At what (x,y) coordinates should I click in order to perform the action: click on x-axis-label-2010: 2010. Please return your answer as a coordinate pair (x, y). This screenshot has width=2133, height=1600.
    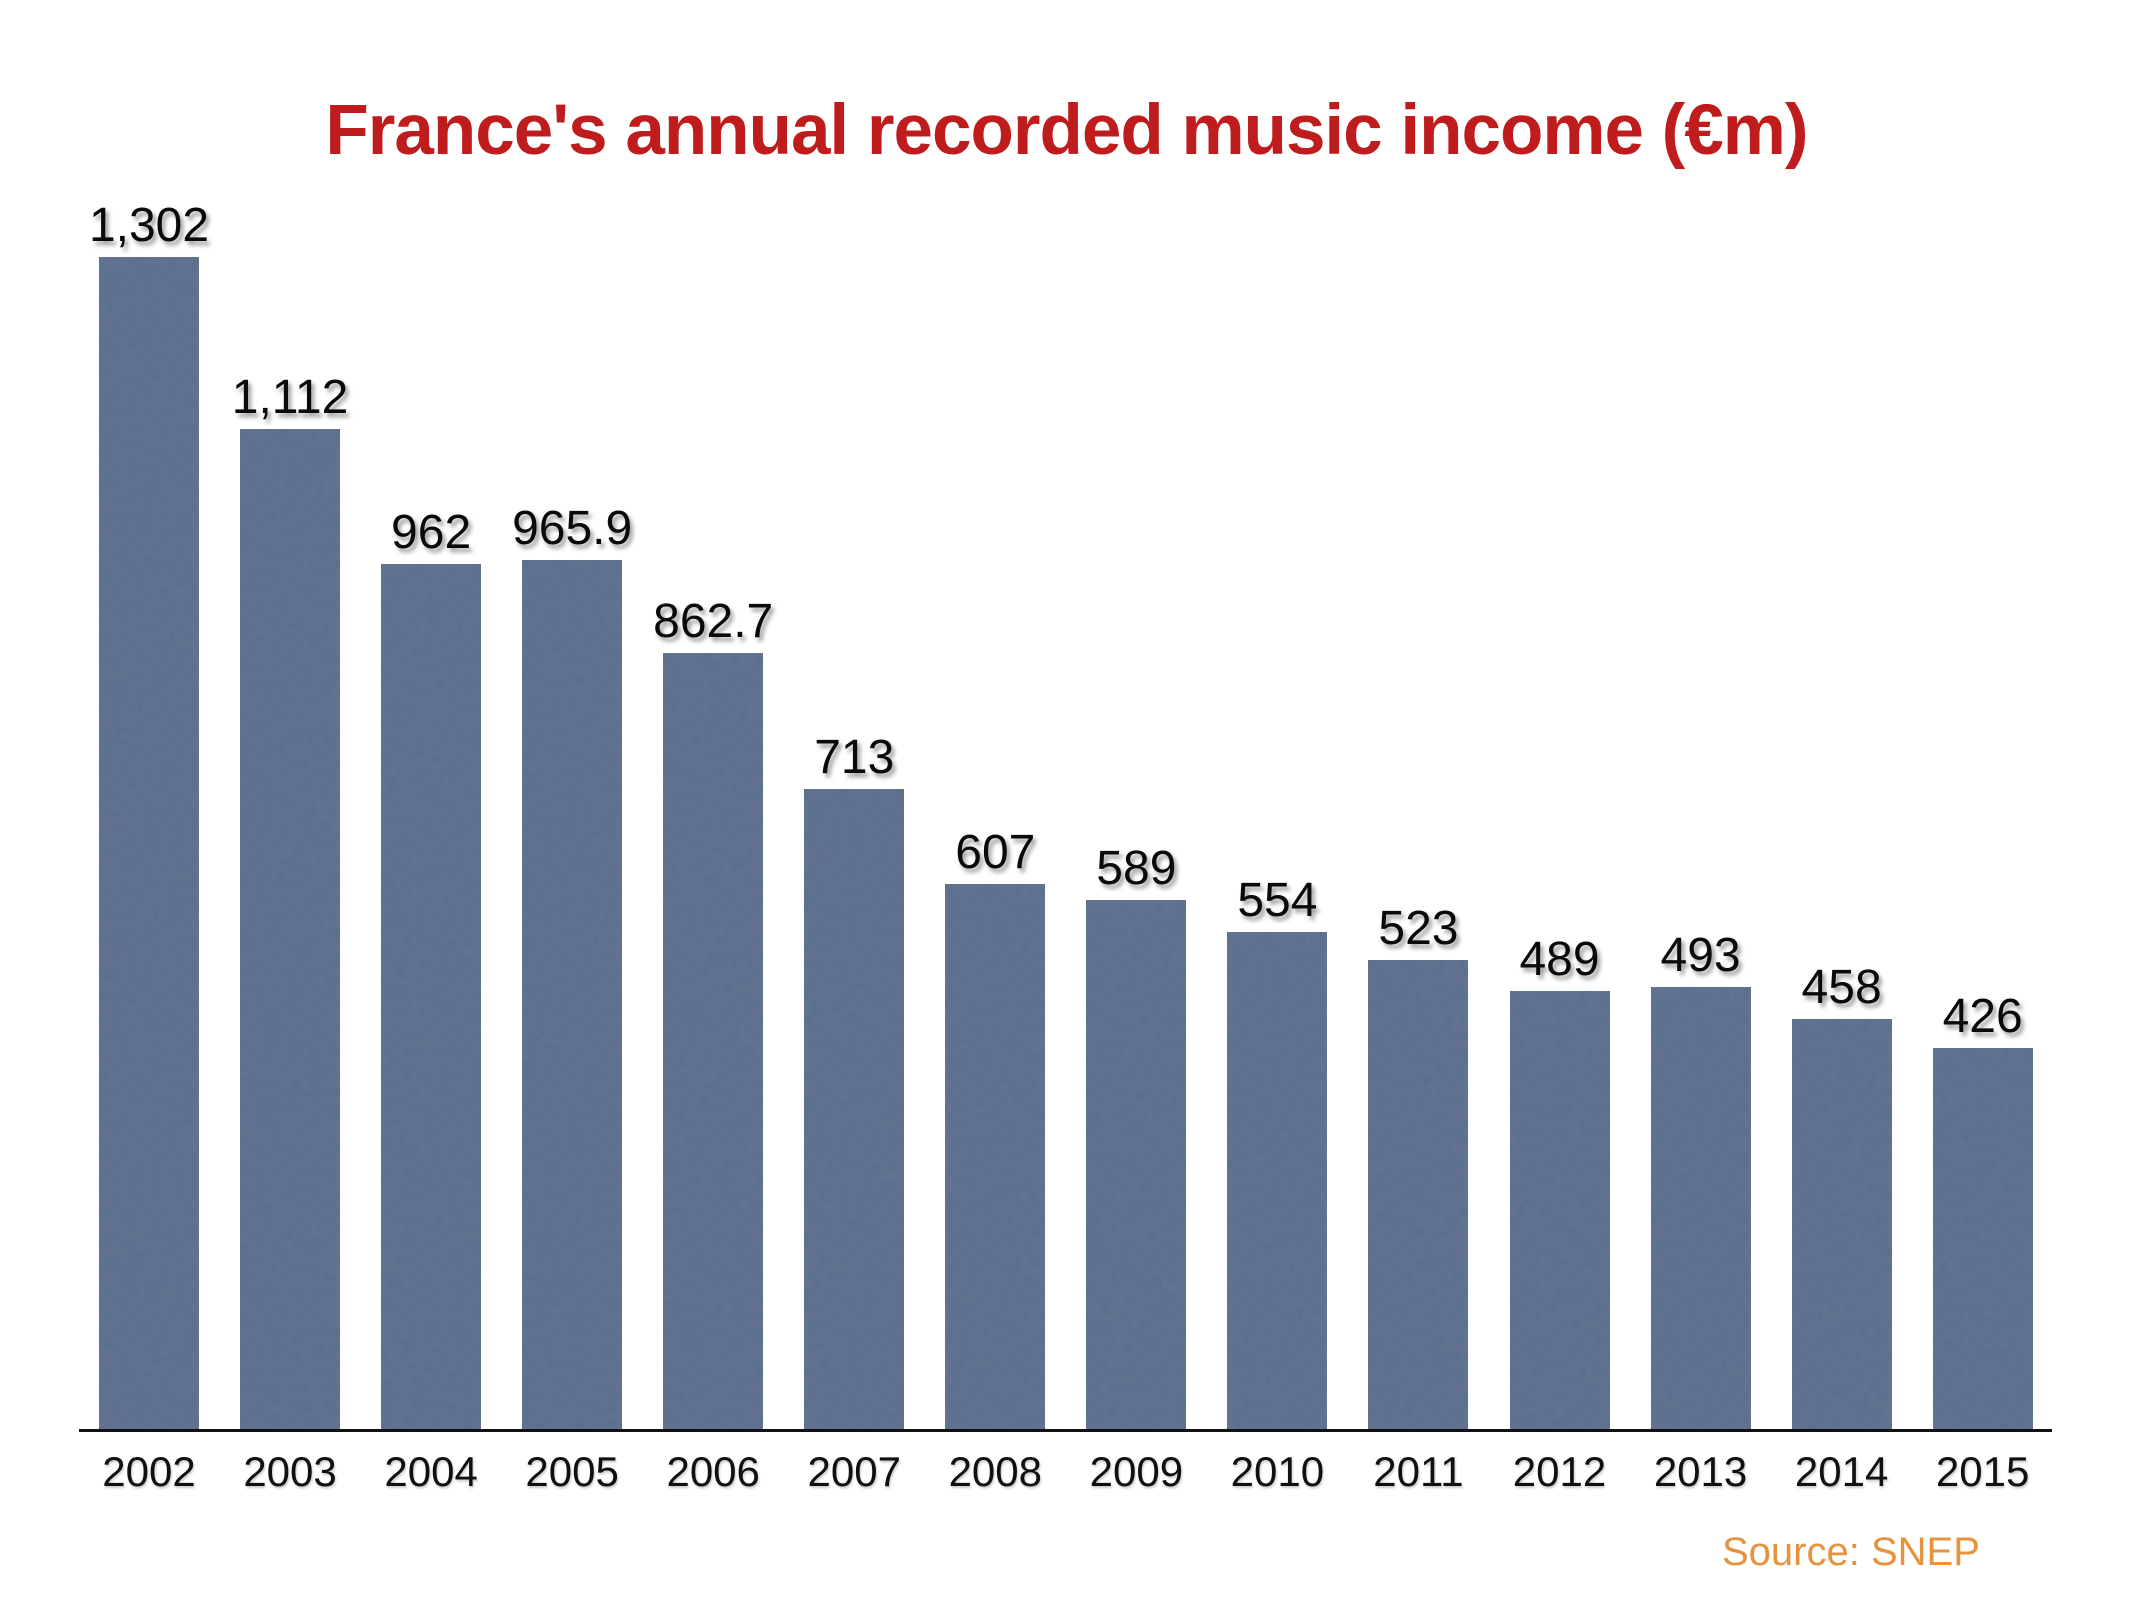
    Looking at the image, I should click on (1277, 1471).